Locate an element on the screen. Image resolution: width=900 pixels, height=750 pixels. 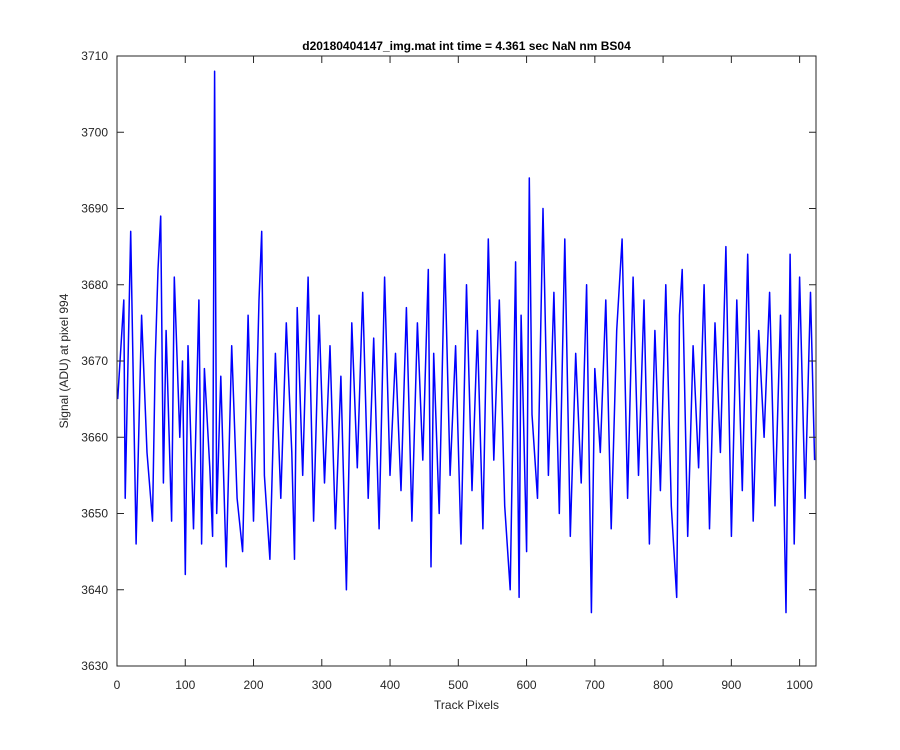
x-tick-label: 700 is located at coordinates (595, 685).